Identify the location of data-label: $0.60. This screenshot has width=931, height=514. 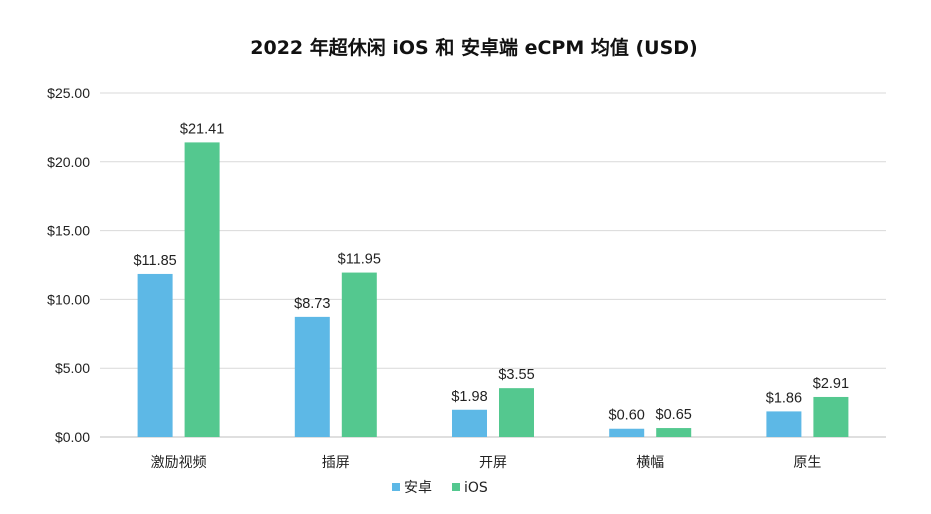
(627, 416).